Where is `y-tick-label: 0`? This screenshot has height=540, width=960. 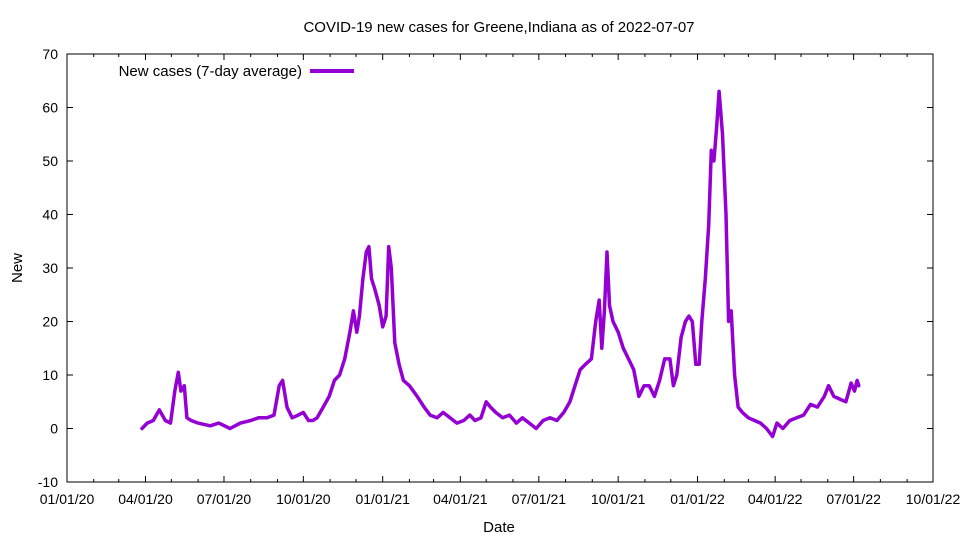
y-tick-label: 0 is located at coordinates (54, 429).